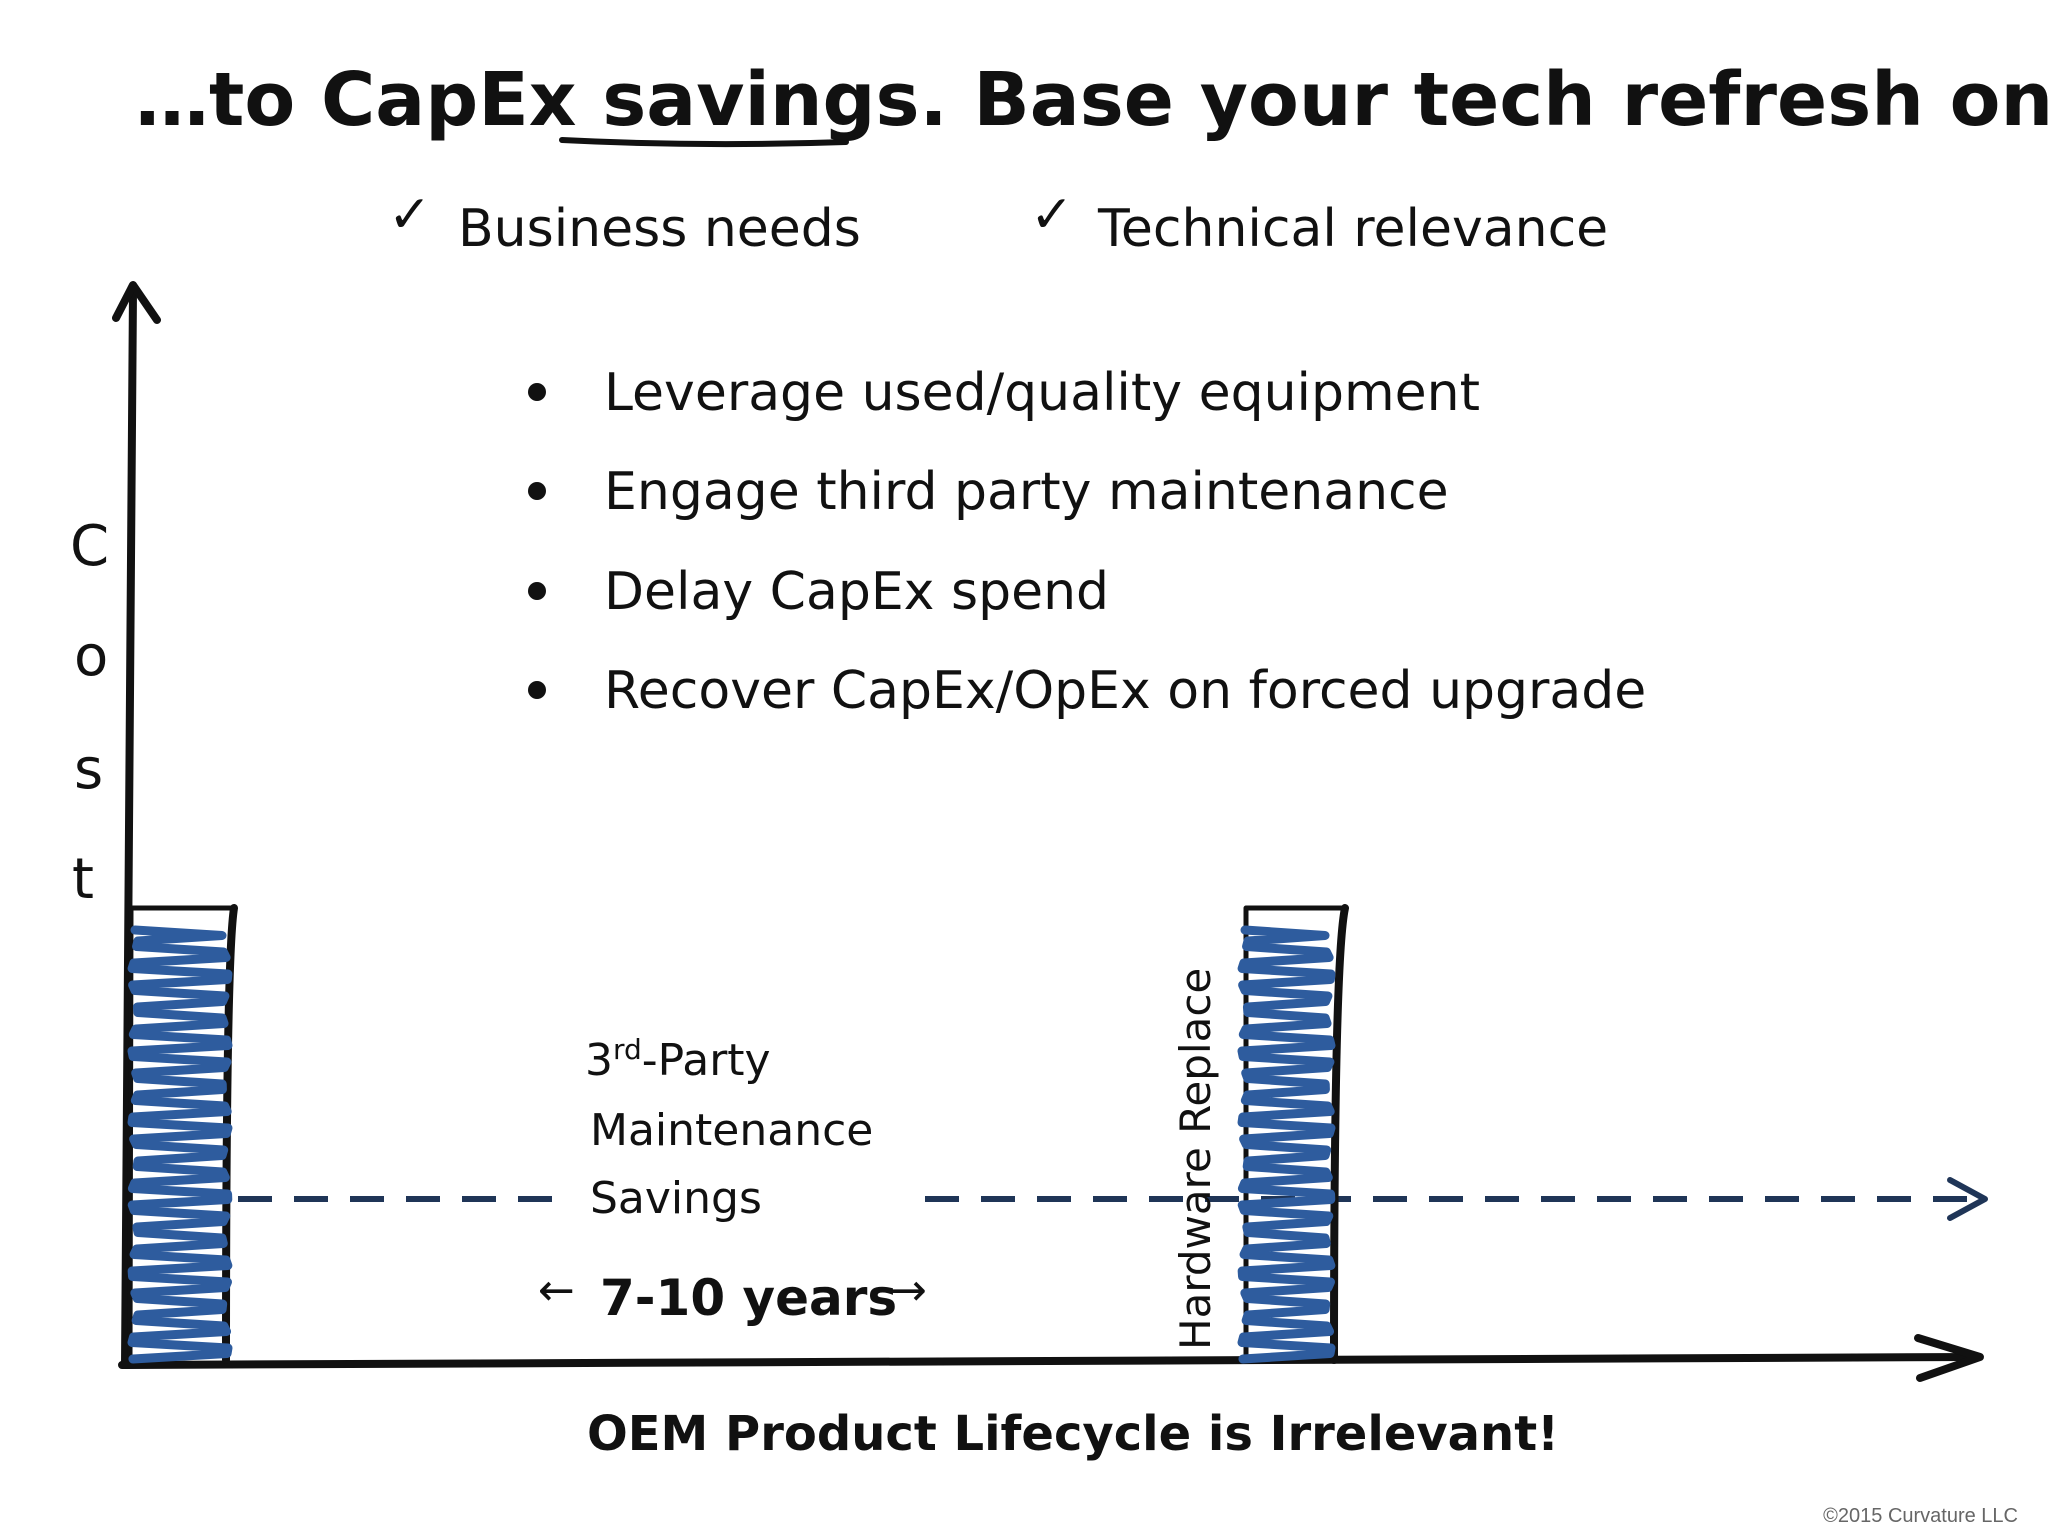 The height and width of the screenshot is (1536, 2048). I want to click on bullet-item: Recover CapEx/OpEx on forced upgrade, so click(1125, 691).